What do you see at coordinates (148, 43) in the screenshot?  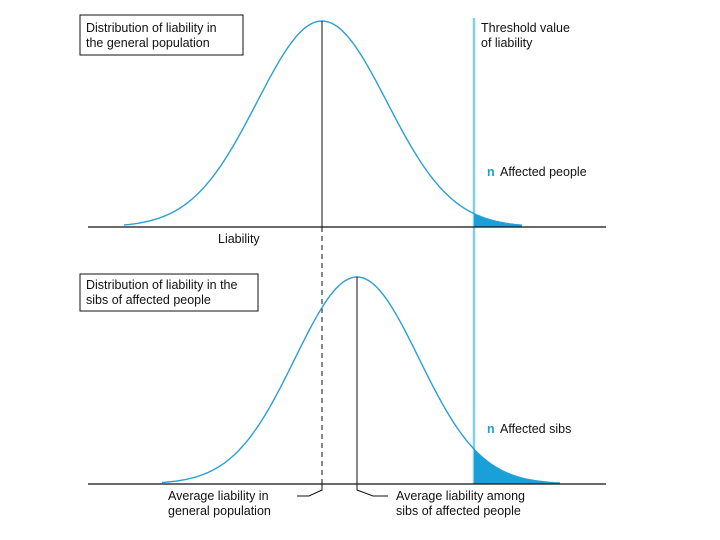 I see `top-title-line2: the general population` at bounding box center [148, 43].